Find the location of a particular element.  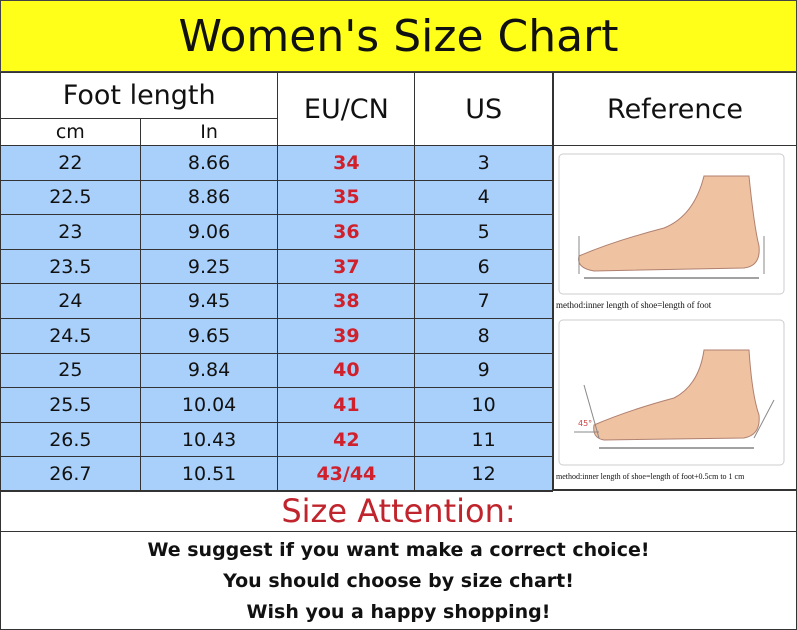

cm-cell: 26.7 is located at coordinates (70, 474).